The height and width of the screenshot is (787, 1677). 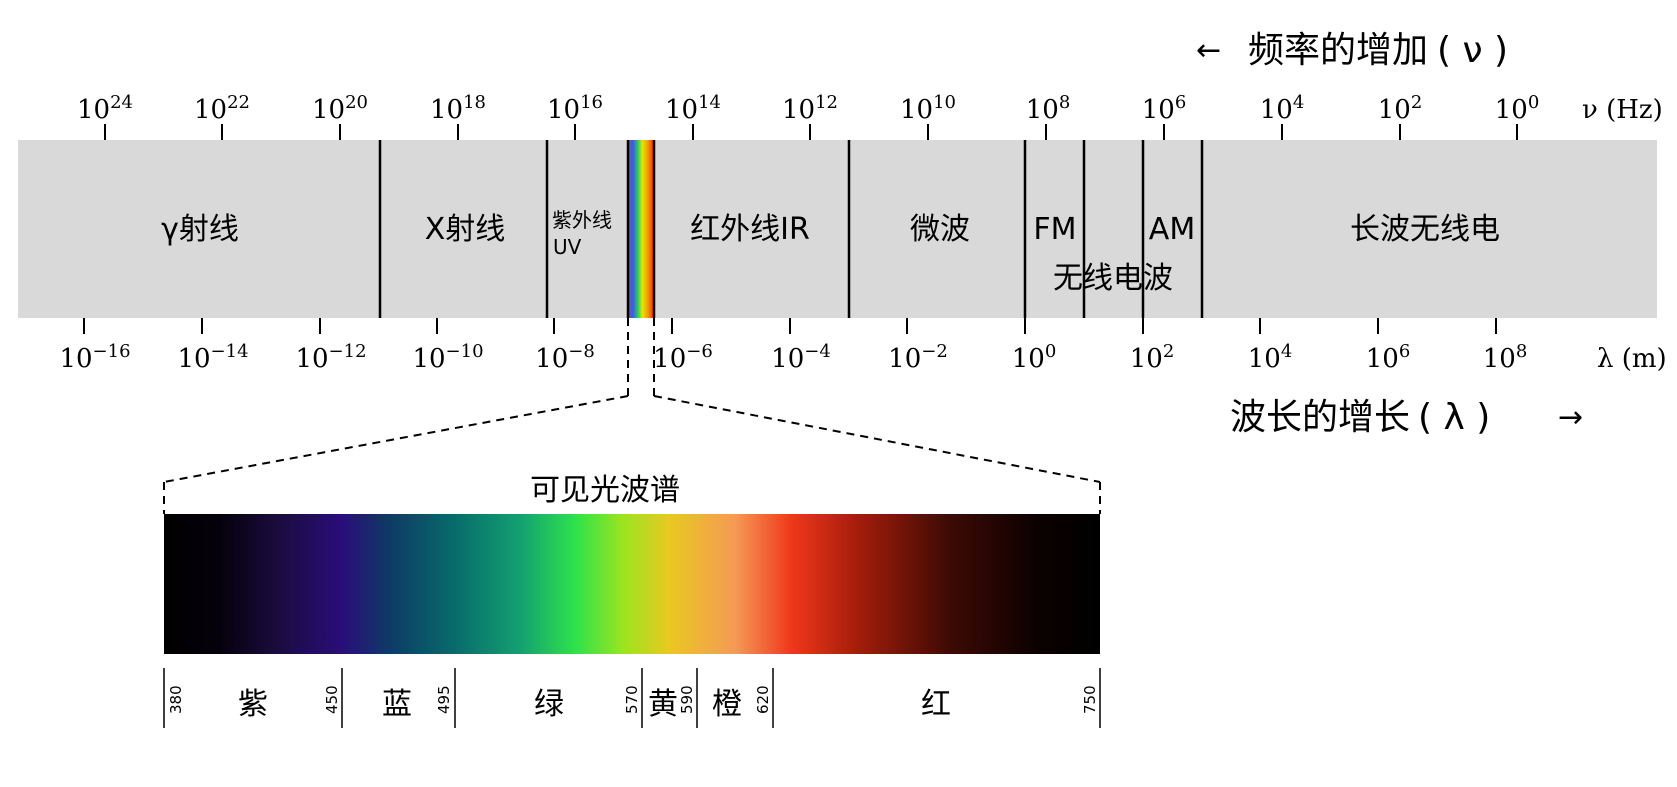 What do you see at coordinates (830, 252) in the screenshot?
I see `band-labels: γ射线 X射线 紫外线 UV 红外线IR 微波 FM AM 无线电波 长波无线电` at bounding box center [830, 252].